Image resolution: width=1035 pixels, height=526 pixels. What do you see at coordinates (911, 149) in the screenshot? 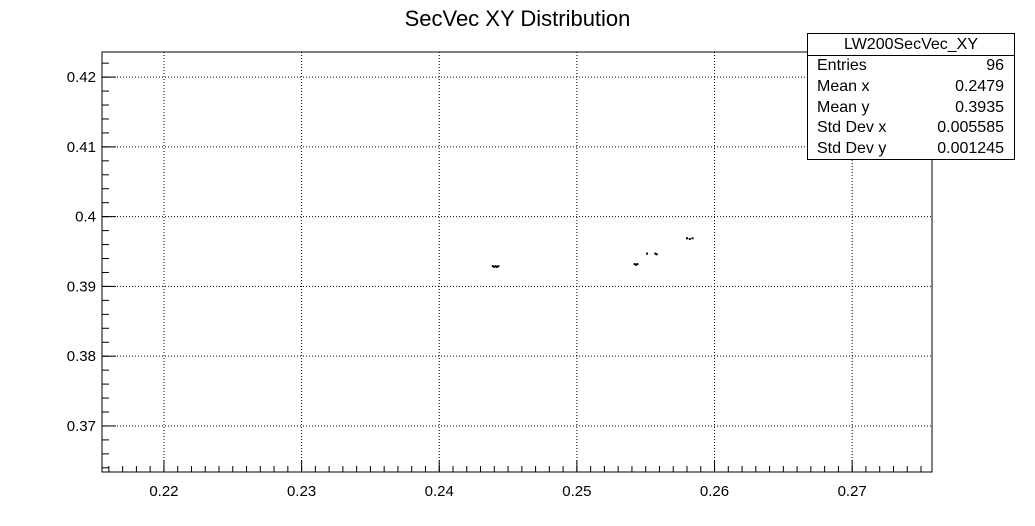
I see `stats-row-std-dev-y: Std Dev y 0.001245` at bounding box center [911, 149].